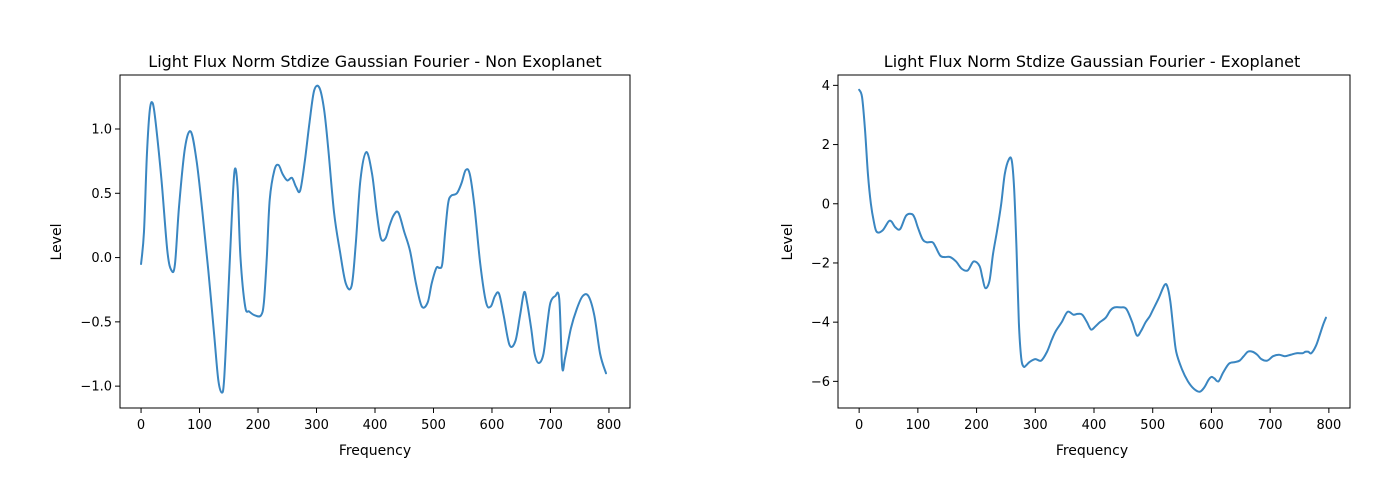 This screenshot has width=1400, height=493. What do you see at coordinates (101, 130) in the screenshot?
I see `y-tick-label: 1.0` at bounding box center [101, 130].